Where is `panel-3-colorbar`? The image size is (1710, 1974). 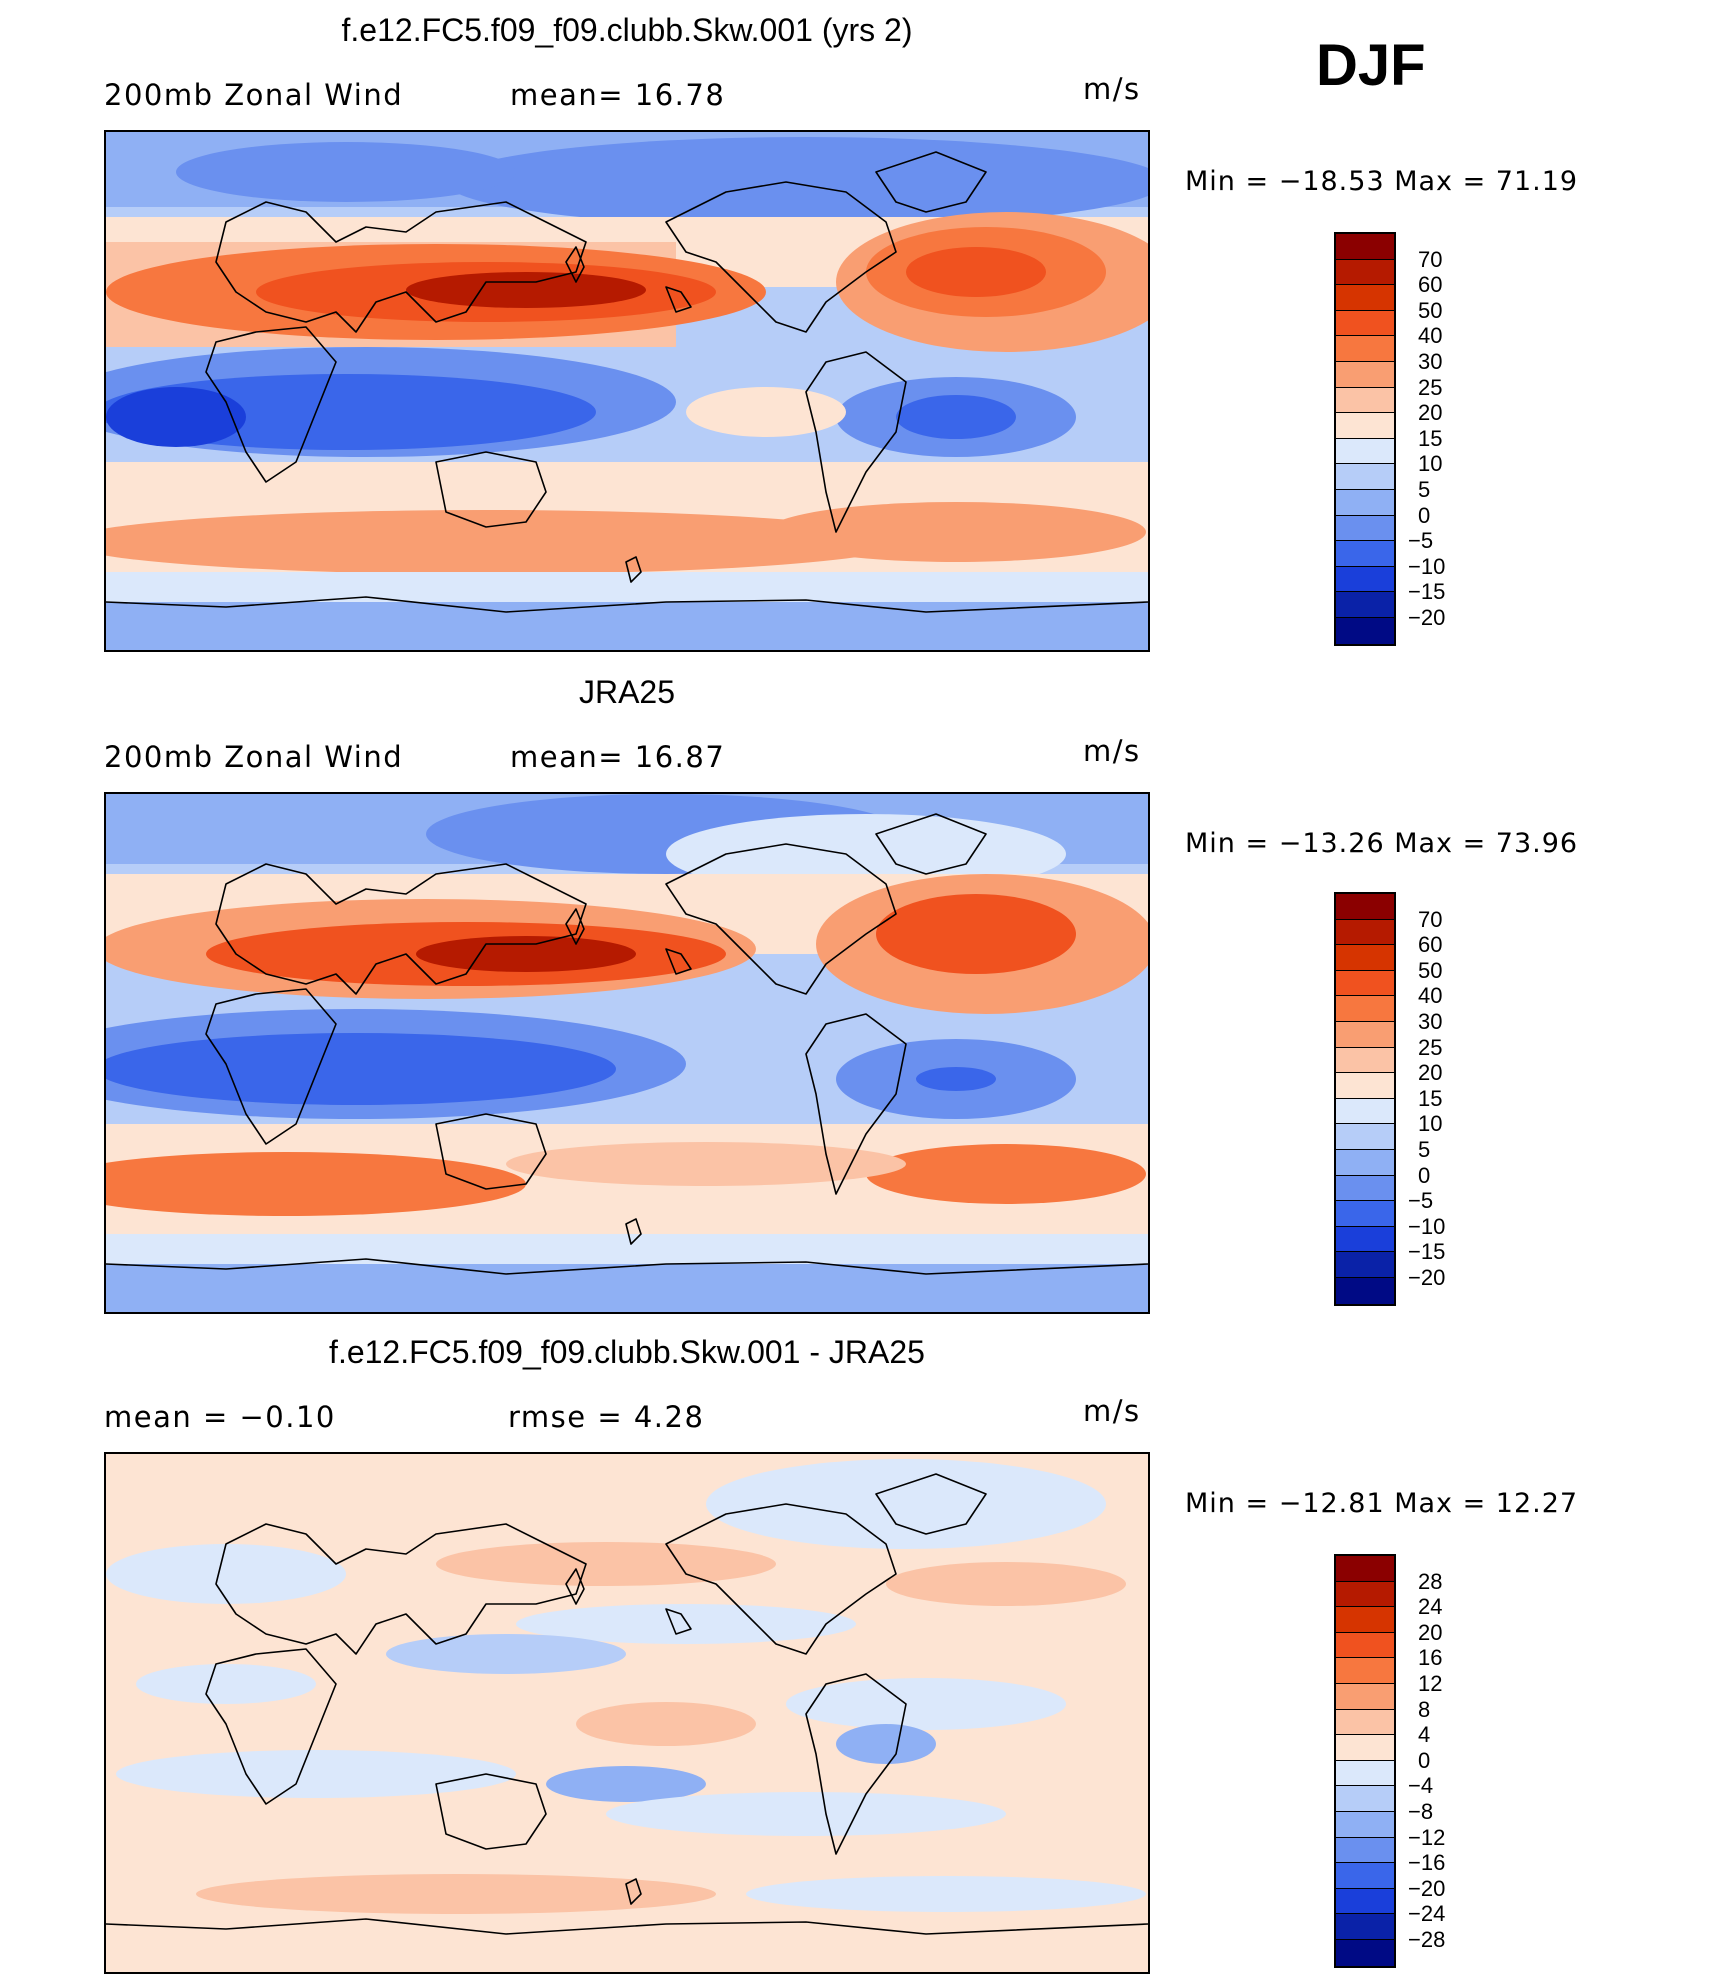 panel-3-colorbar is located at coordinates (1365, 1761).